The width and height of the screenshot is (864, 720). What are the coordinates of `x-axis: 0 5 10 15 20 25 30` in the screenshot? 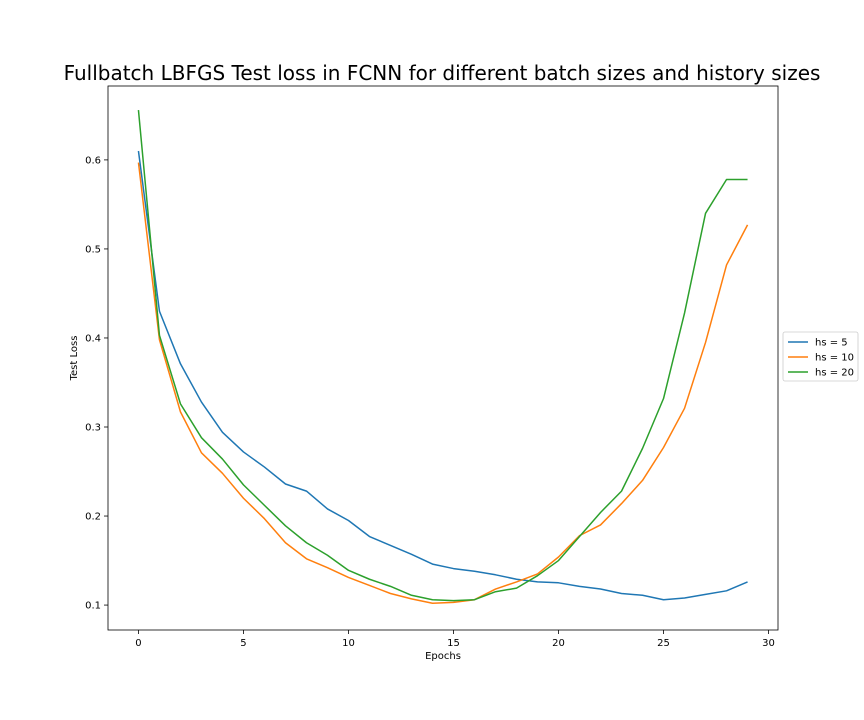 It's located at (455, 639).